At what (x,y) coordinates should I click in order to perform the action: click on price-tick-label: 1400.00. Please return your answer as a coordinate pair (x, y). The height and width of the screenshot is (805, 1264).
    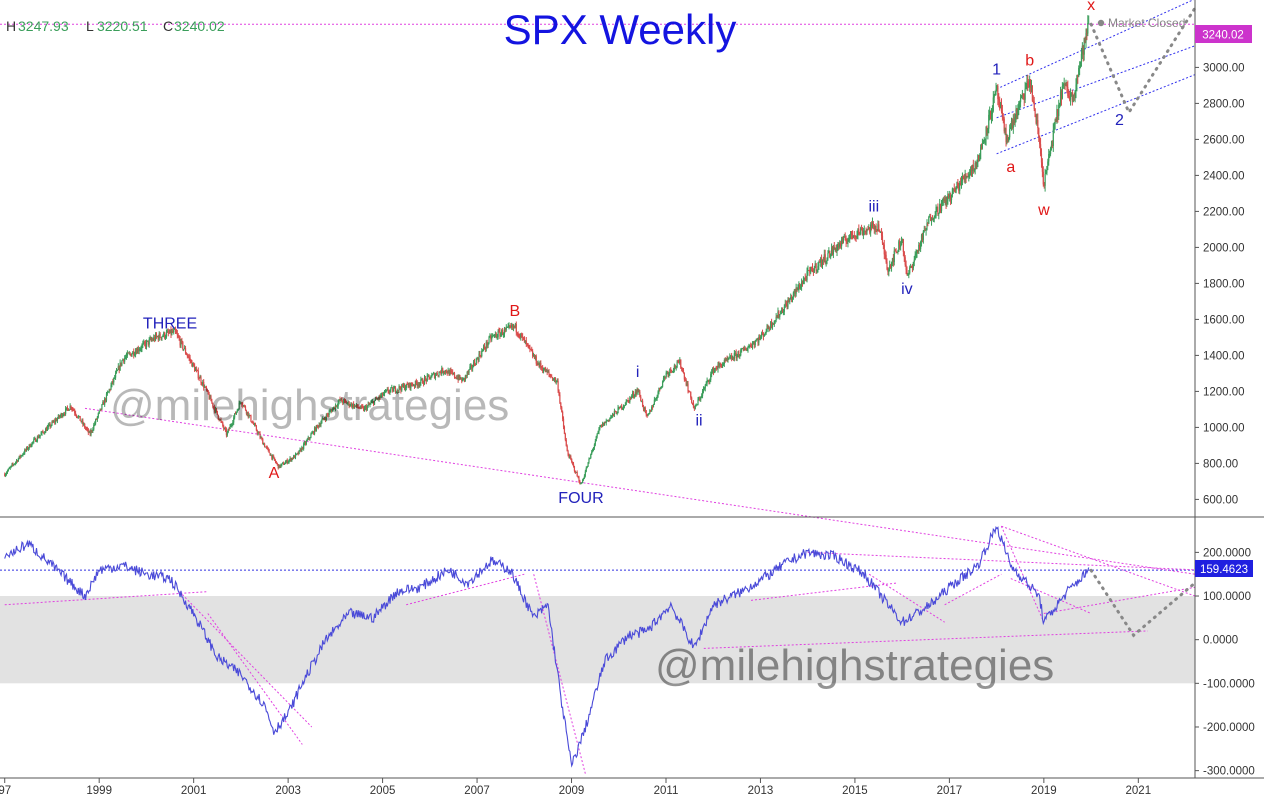
    Looking at the image, I should click on (1224, 356).